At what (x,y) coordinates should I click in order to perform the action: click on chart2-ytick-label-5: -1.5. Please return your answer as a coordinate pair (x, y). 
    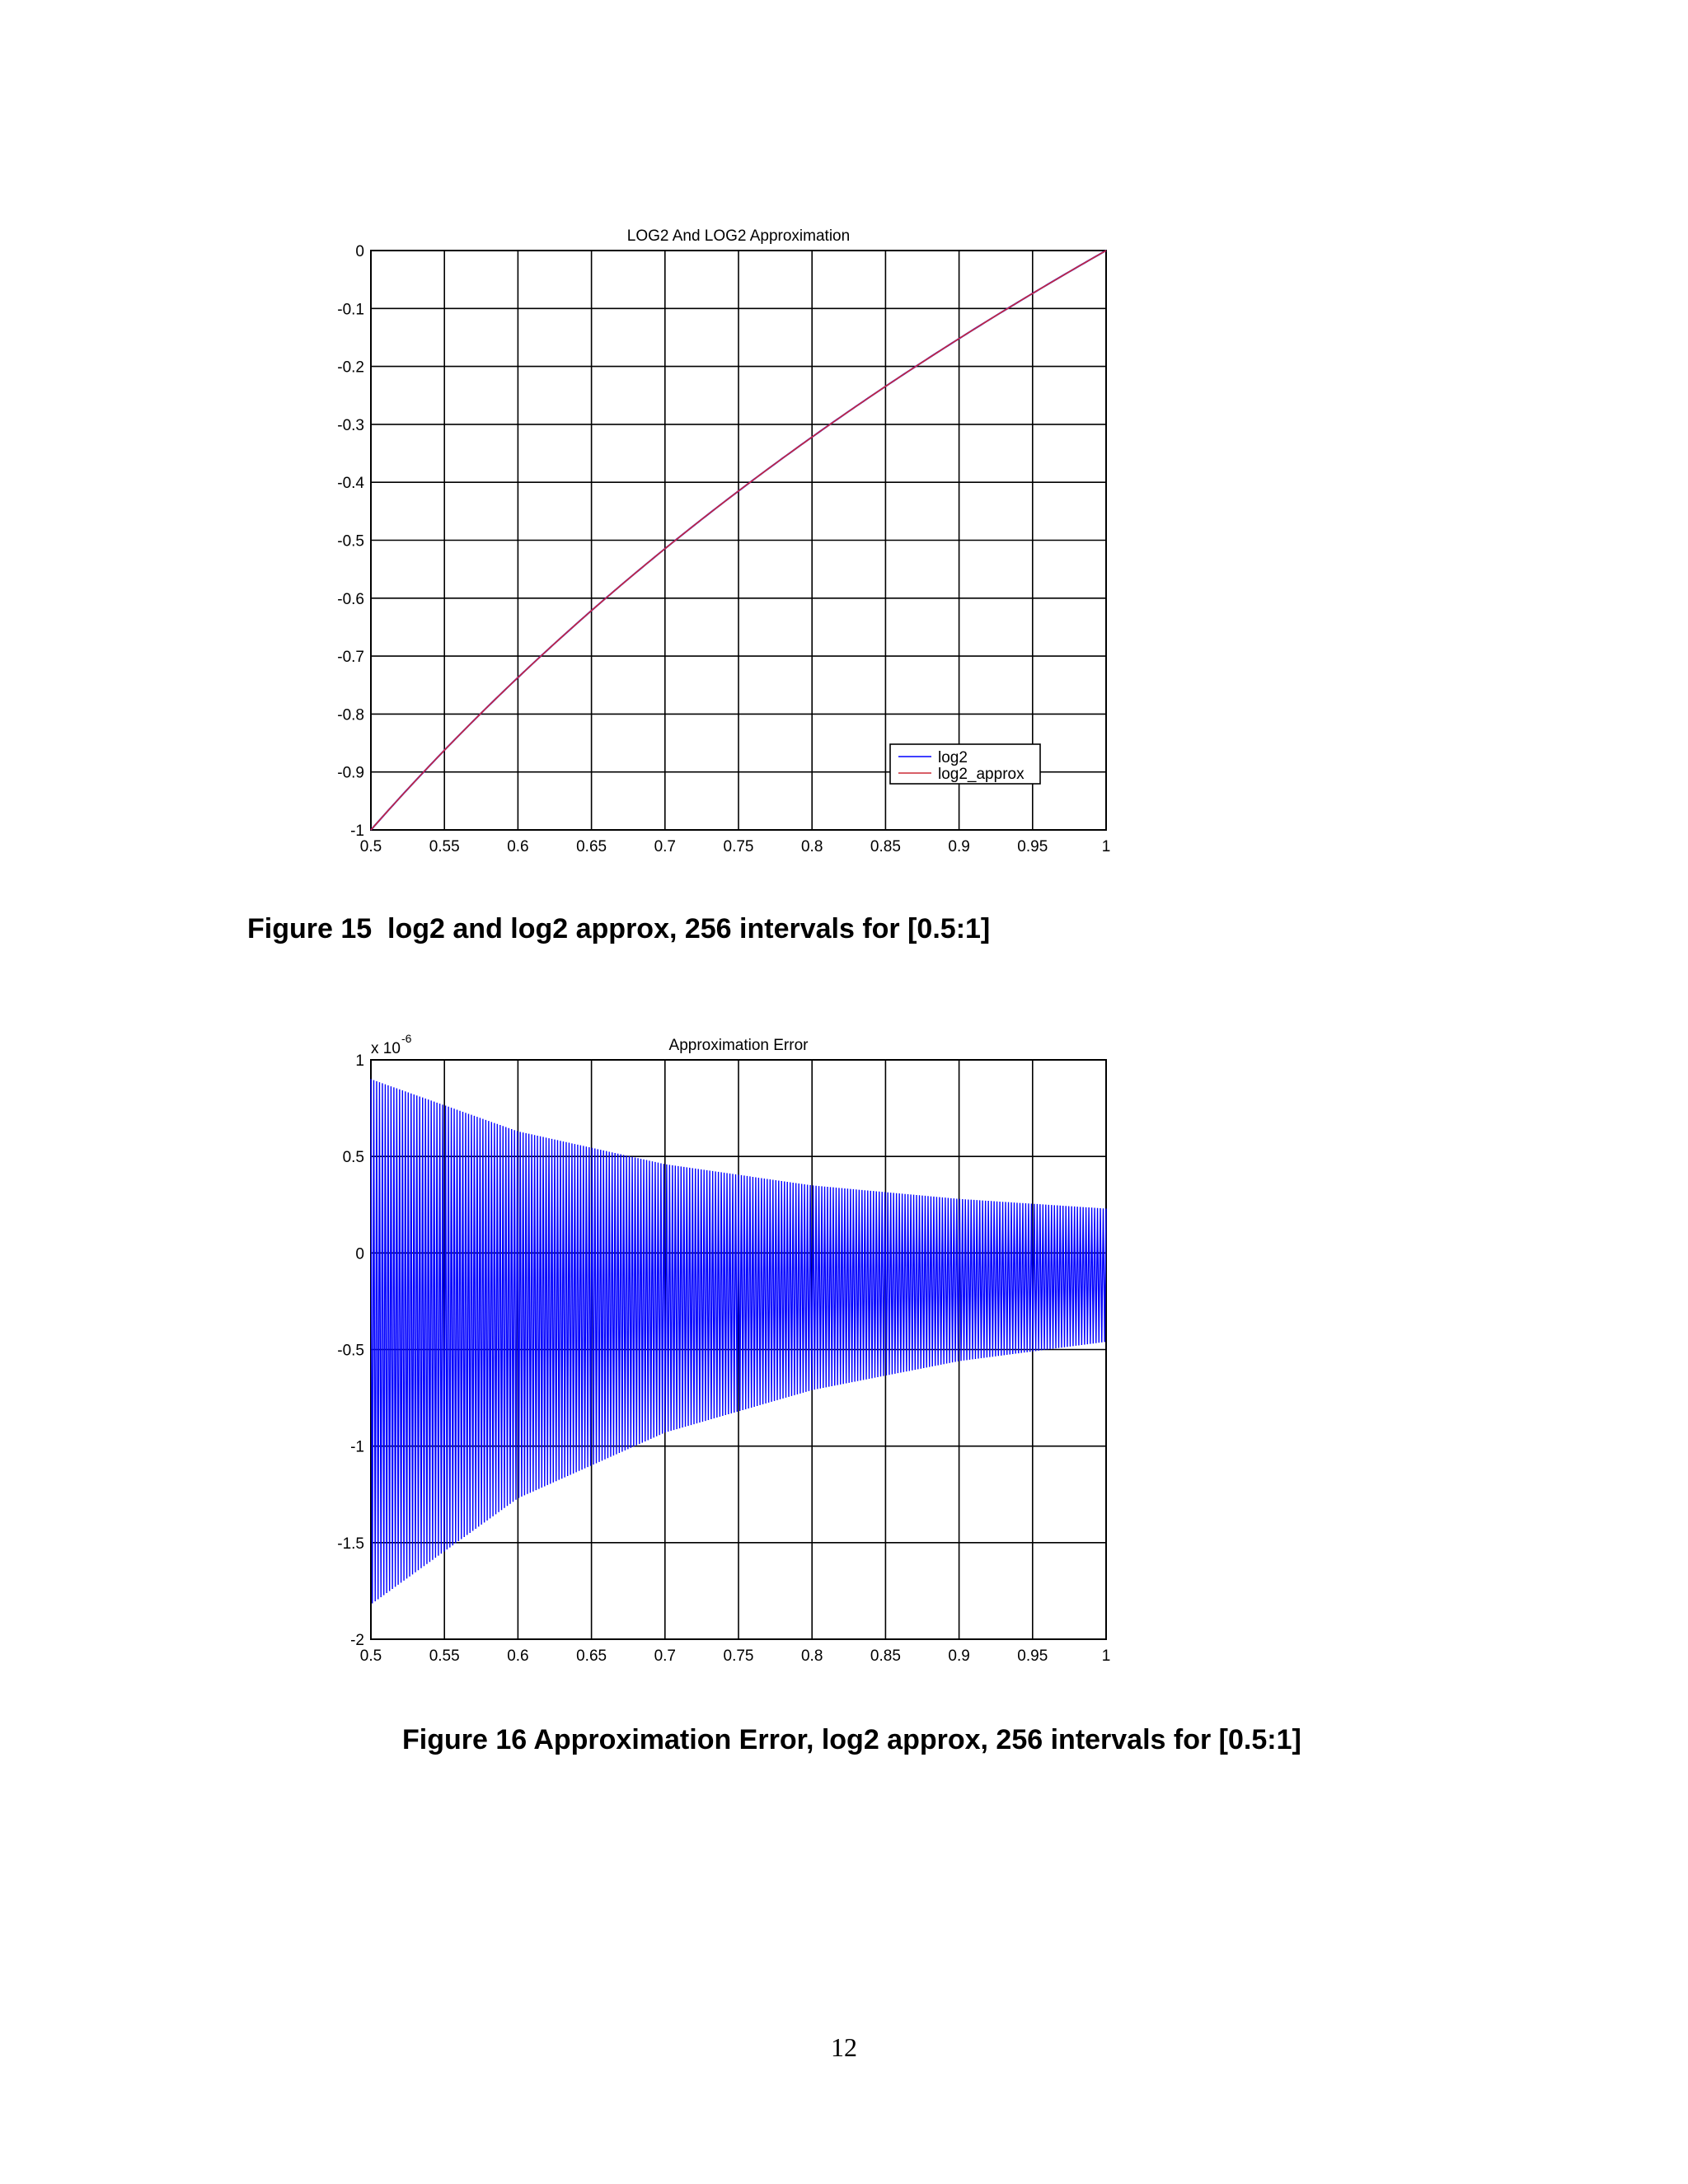
    Looking at the image, I should click on (350, 1544).